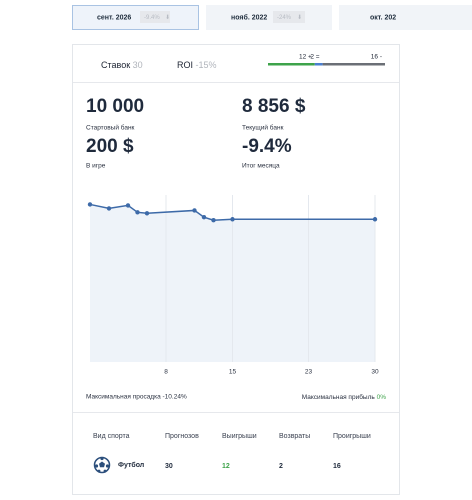  I want to click on stat-label: В игре, so click(96, 166).